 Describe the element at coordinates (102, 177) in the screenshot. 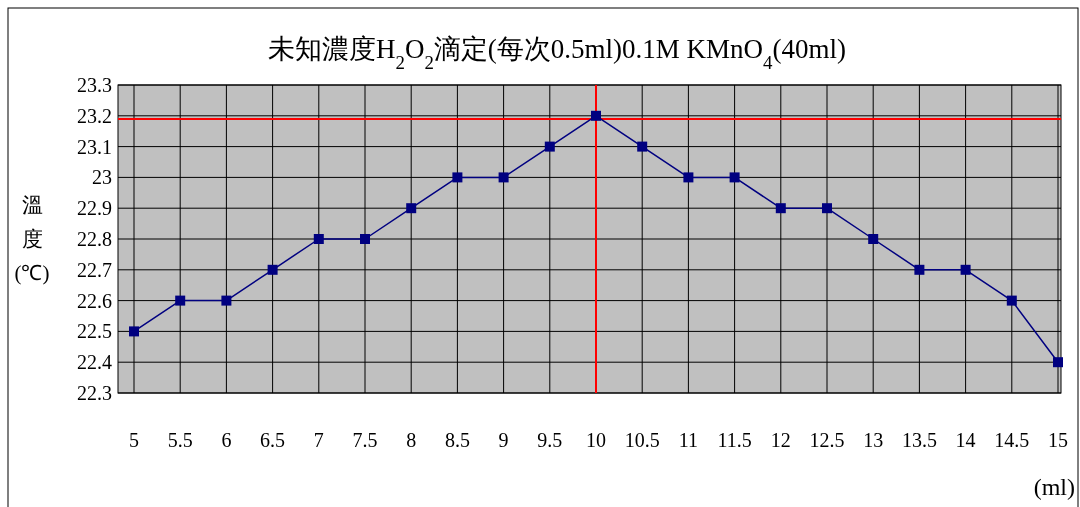

I see `y-tick-label: 23` at that location.